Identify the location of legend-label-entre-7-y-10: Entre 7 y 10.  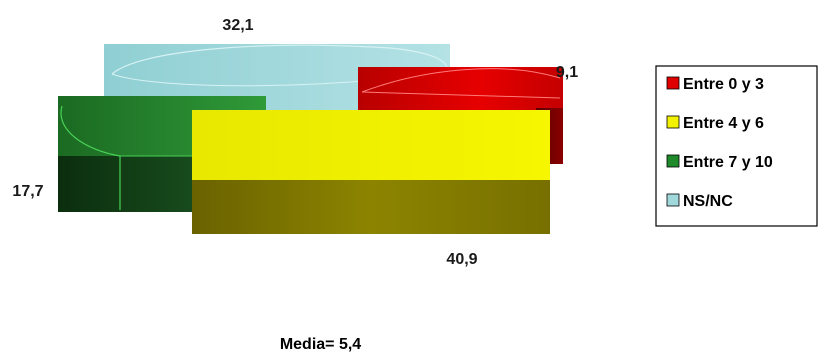
(728, 162).